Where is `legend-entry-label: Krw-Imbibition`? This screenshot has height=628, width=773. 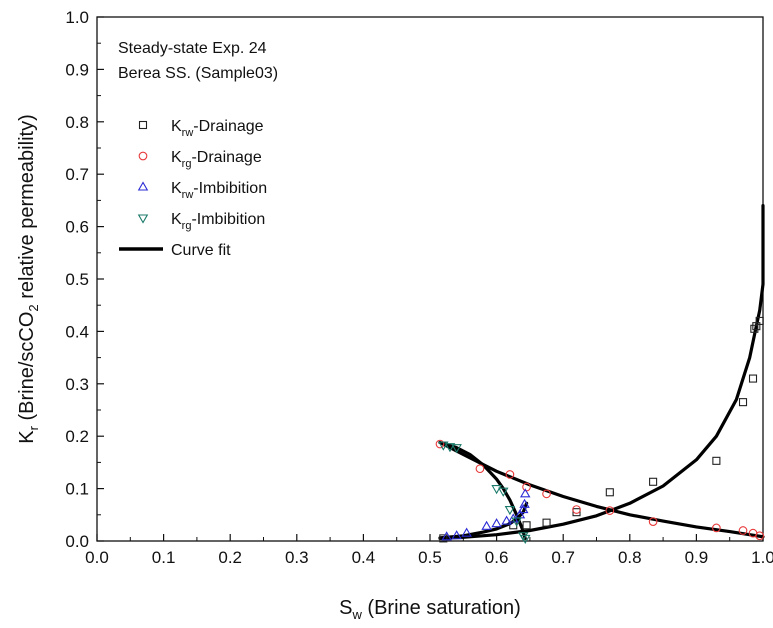
legend-entry-label: Krw-Imbibition is located at coordinates (219, 190).